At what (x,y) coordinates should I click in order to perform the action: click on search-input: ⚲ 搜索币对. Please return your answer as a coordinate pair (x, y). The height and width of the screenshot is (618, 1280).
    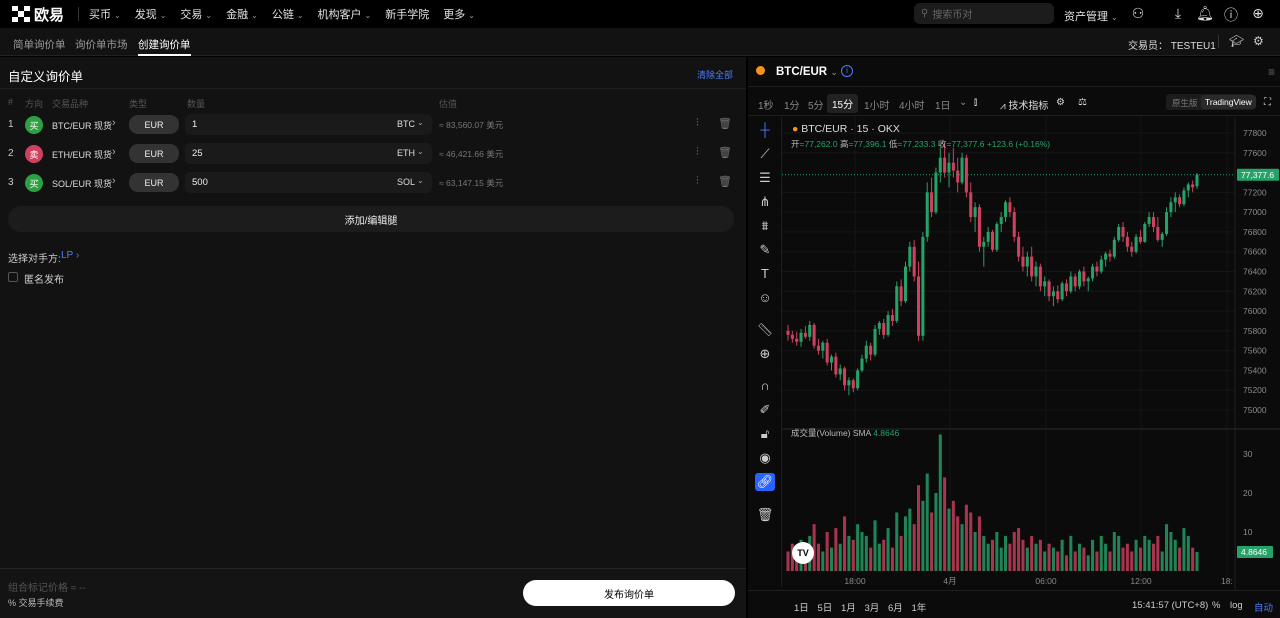
    Looking at the image, I should click on (984, 13).